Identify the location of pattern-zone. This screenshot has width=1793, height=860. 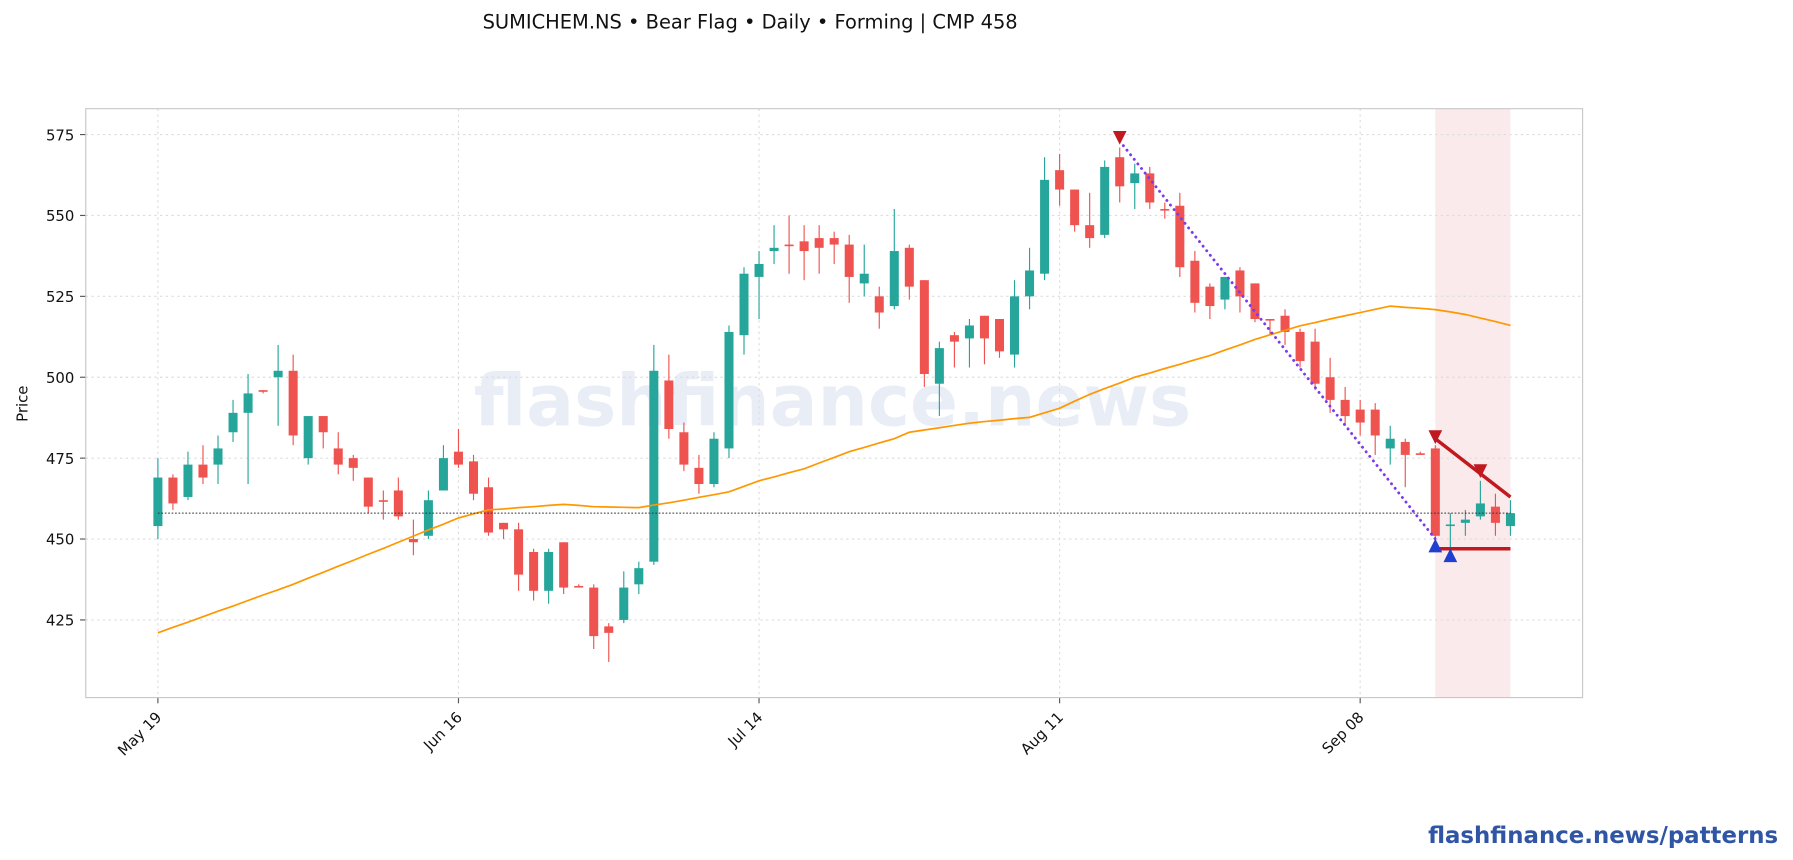
(1473, 403).